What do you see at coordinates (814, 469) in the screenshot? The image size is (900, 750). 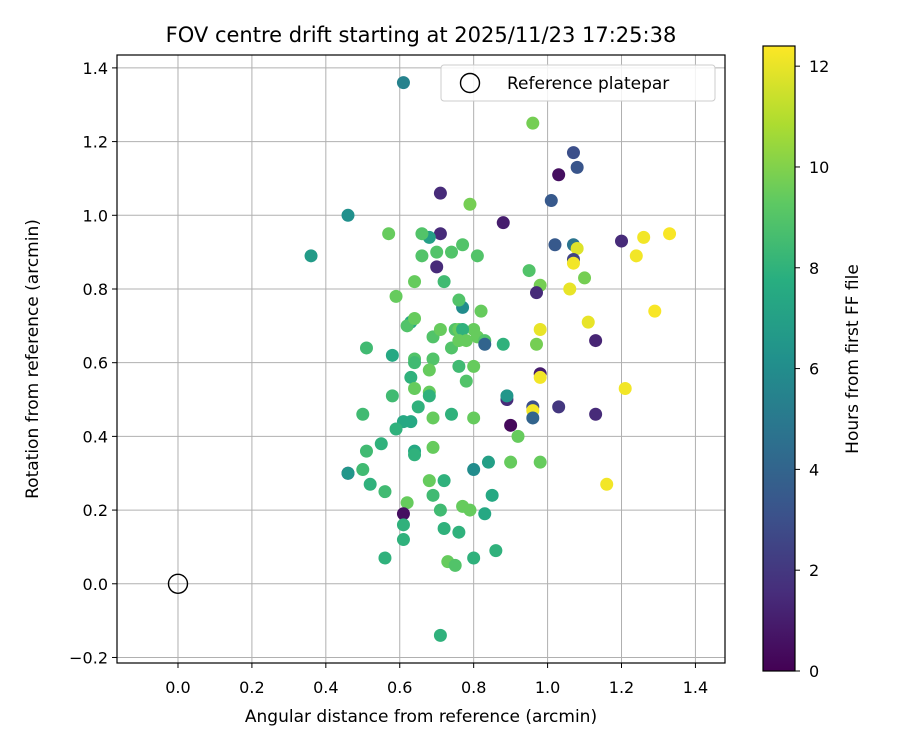 I see `colorbar-tick-label: 4` at bounding box center [814, 469].